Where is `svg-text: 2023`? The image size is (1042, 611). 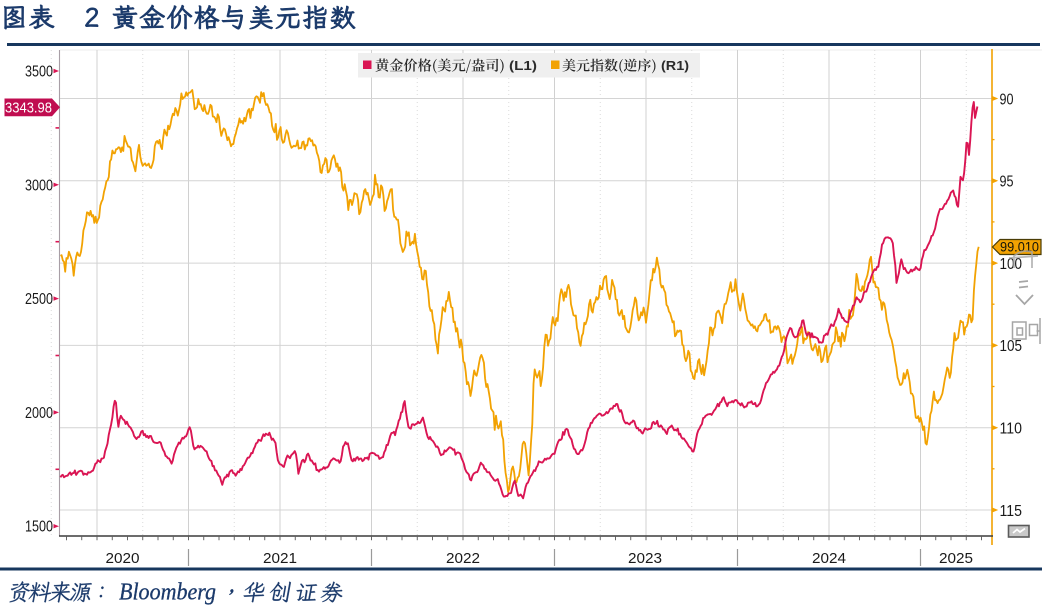 svg-text: 2023 is located at coordinates (645, 559).